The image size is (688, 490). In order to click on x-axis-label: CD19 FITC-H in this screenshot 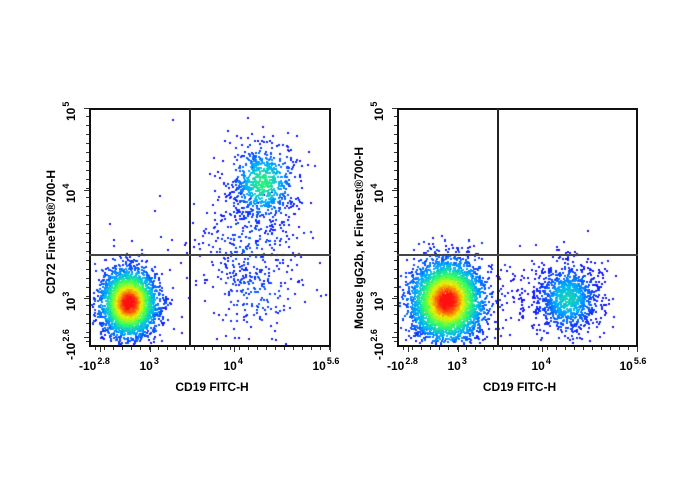, I will do `click(212, 387)`.